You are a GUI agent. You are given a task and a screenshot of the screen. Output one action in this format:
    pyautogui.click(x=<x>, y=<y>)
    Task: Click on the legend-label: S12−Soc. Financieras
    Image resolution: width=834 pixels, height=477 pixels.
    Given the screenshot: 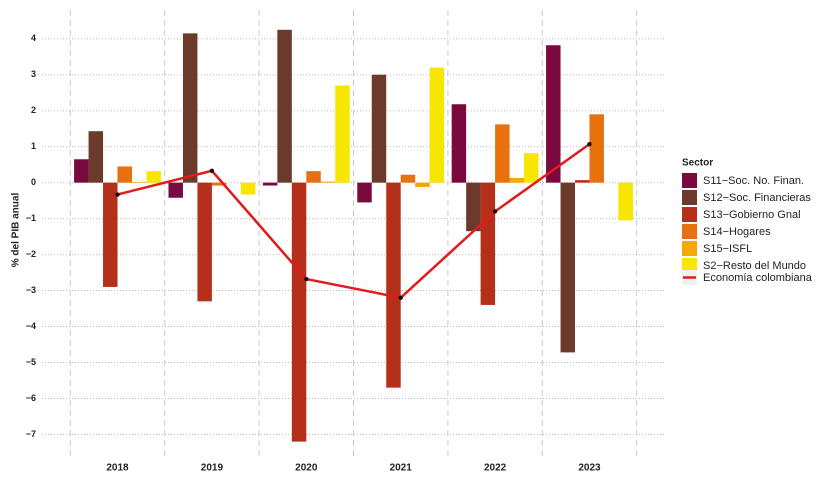 What is the action you would take?
    pyautogui.click(x=757, y=198)
    